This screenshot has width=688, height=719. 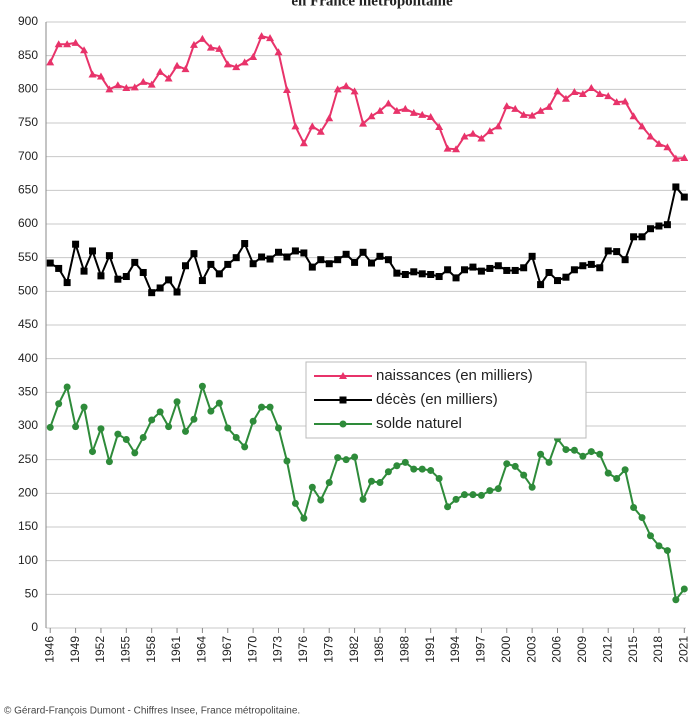 I want to click on x-tick-label: 2009, so click(x=582, y=649).